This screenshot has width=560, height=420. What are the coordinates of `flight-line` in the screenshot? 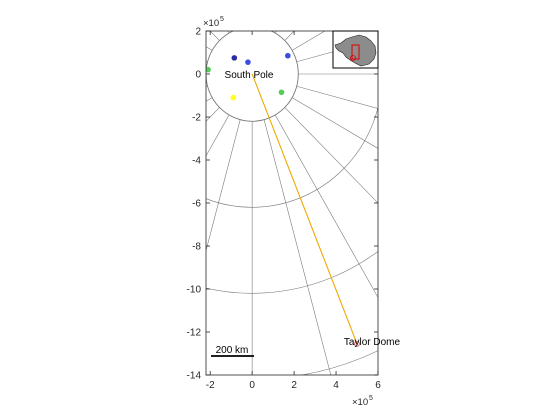 It's located at (304, 209).